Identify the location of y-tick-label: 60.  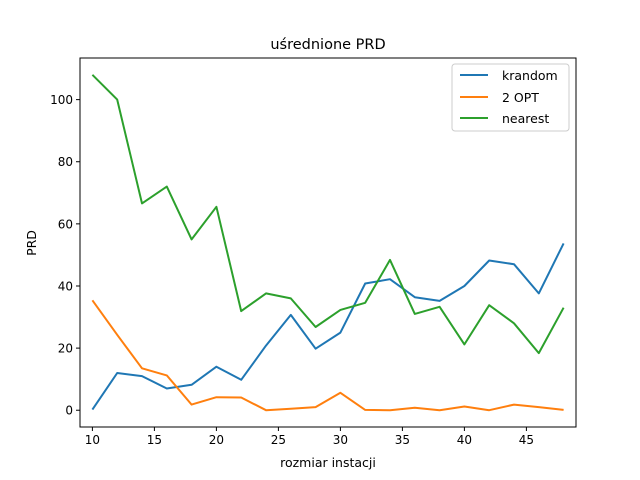
(65, 224).